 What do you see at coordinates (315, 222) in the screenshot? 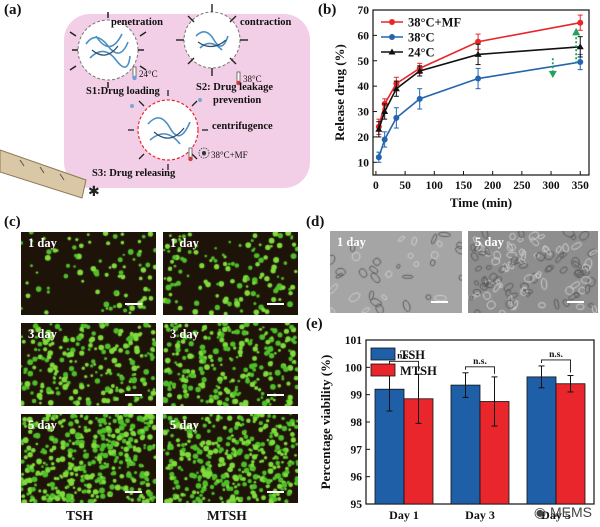
I see `panel-label-d: (d)` at bounding box center [315, 222].